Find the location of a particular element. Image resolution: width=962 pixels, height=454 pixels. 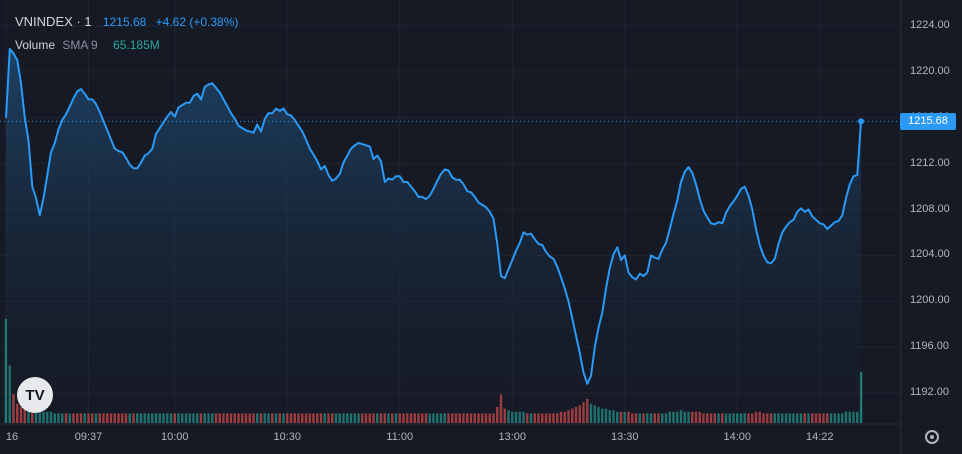

legend-main: VNINDEX · 1 1215.68 +4.62 (+0.38%) is located at coordinates (126, 21).